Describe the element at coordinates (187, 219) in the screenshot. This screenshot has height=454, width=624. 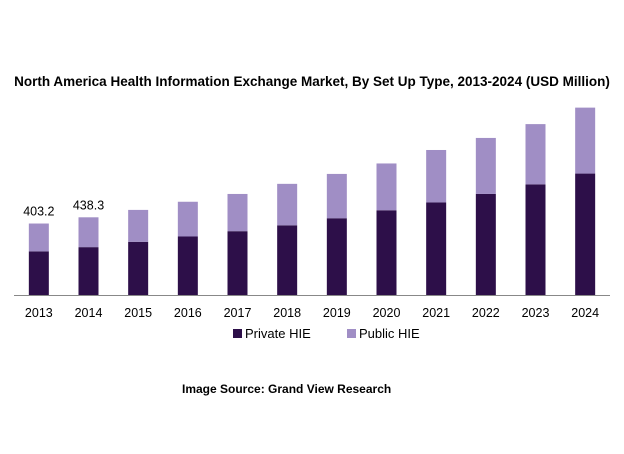
I see `bar-public-2016` at that location.